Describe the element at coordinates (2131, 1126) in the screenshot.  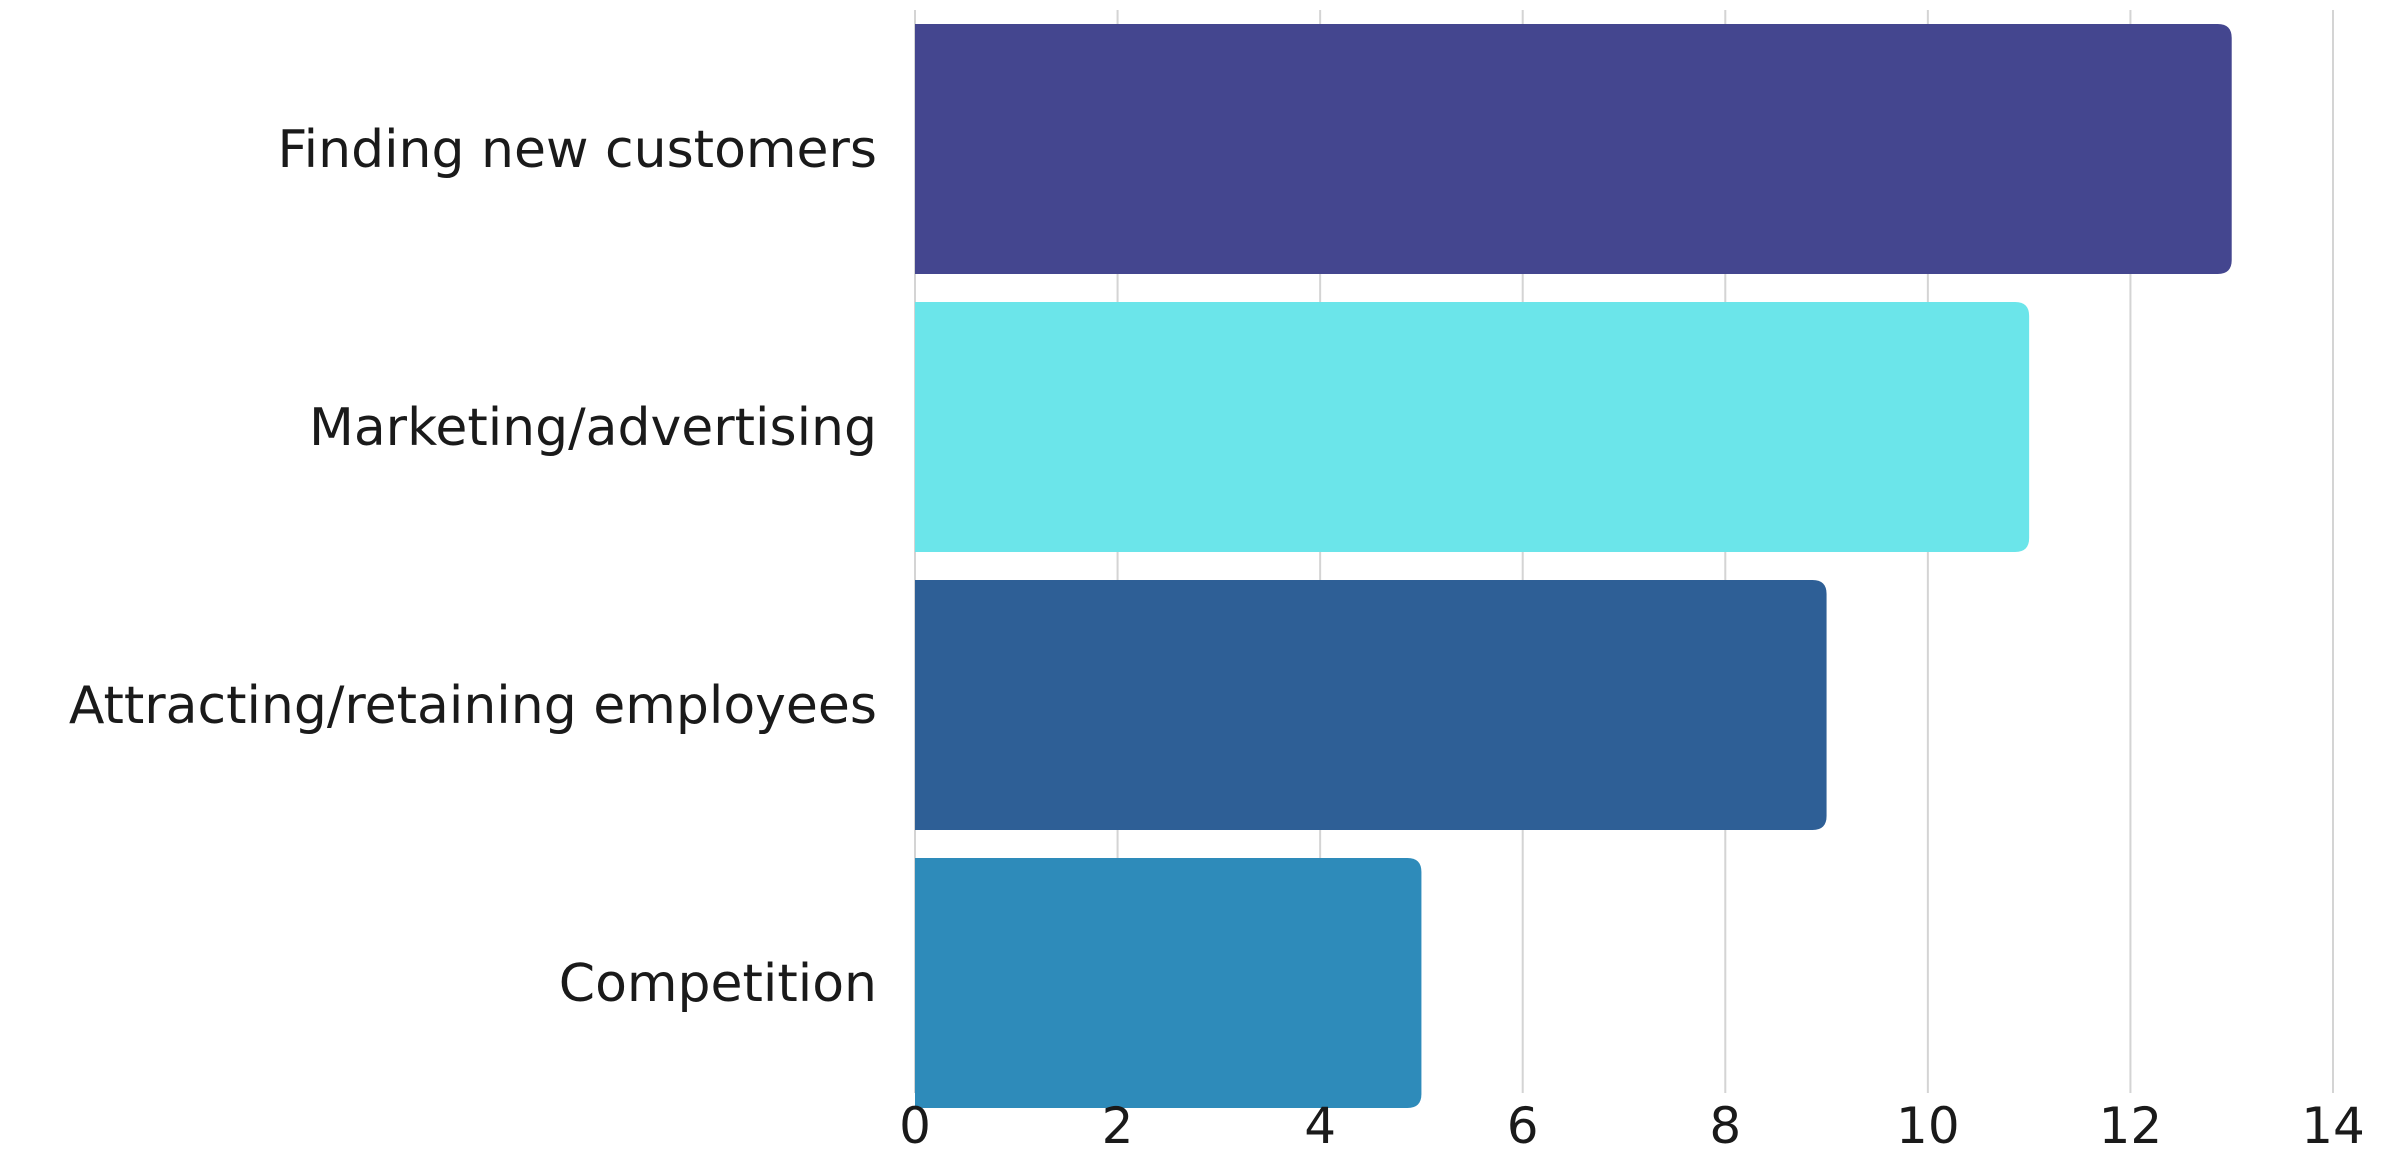
I see `x-tick-label: 12` at that location.